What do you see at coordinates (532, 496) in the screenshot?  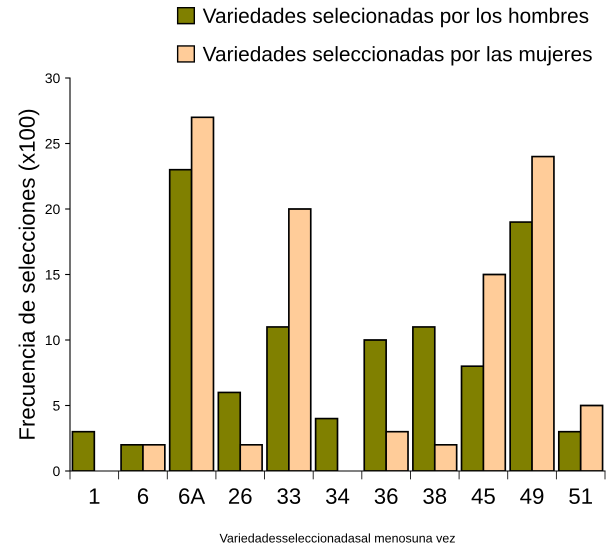 I see `x-tick-label: 49` at bounding box center [532, 496].